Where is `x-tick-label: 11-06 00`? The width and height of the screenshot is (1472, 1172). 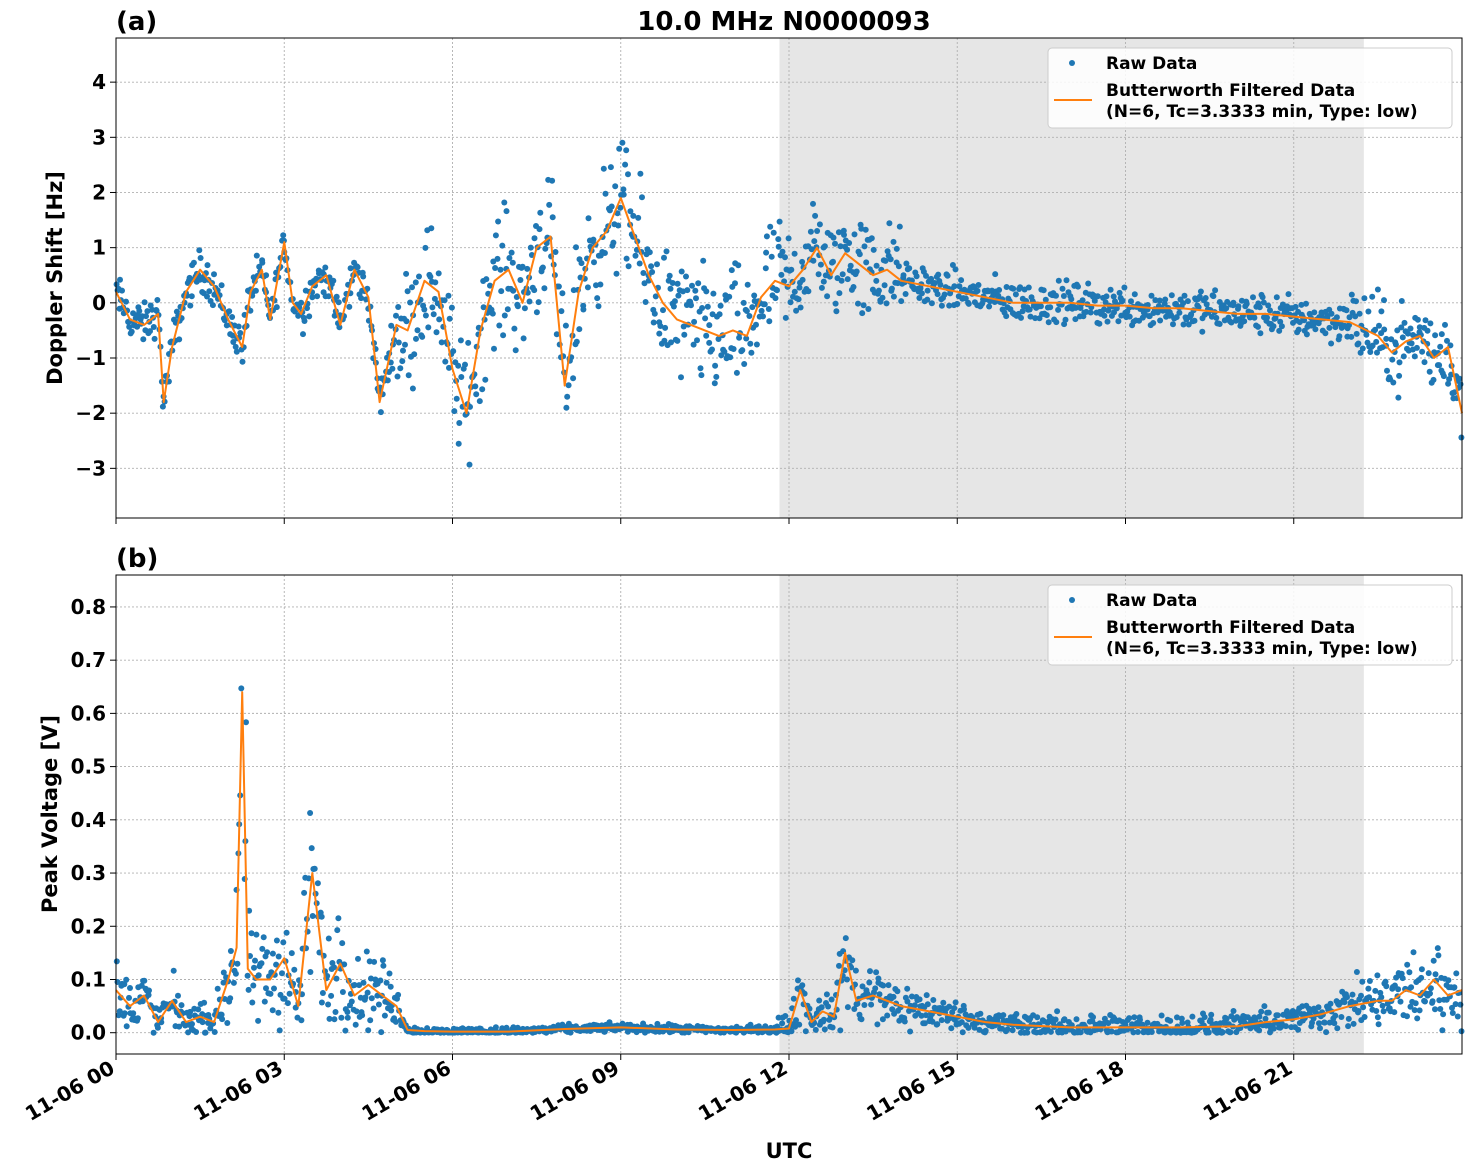
x-tick-label: 11-06 00 is located at coordinates (70, 1091).